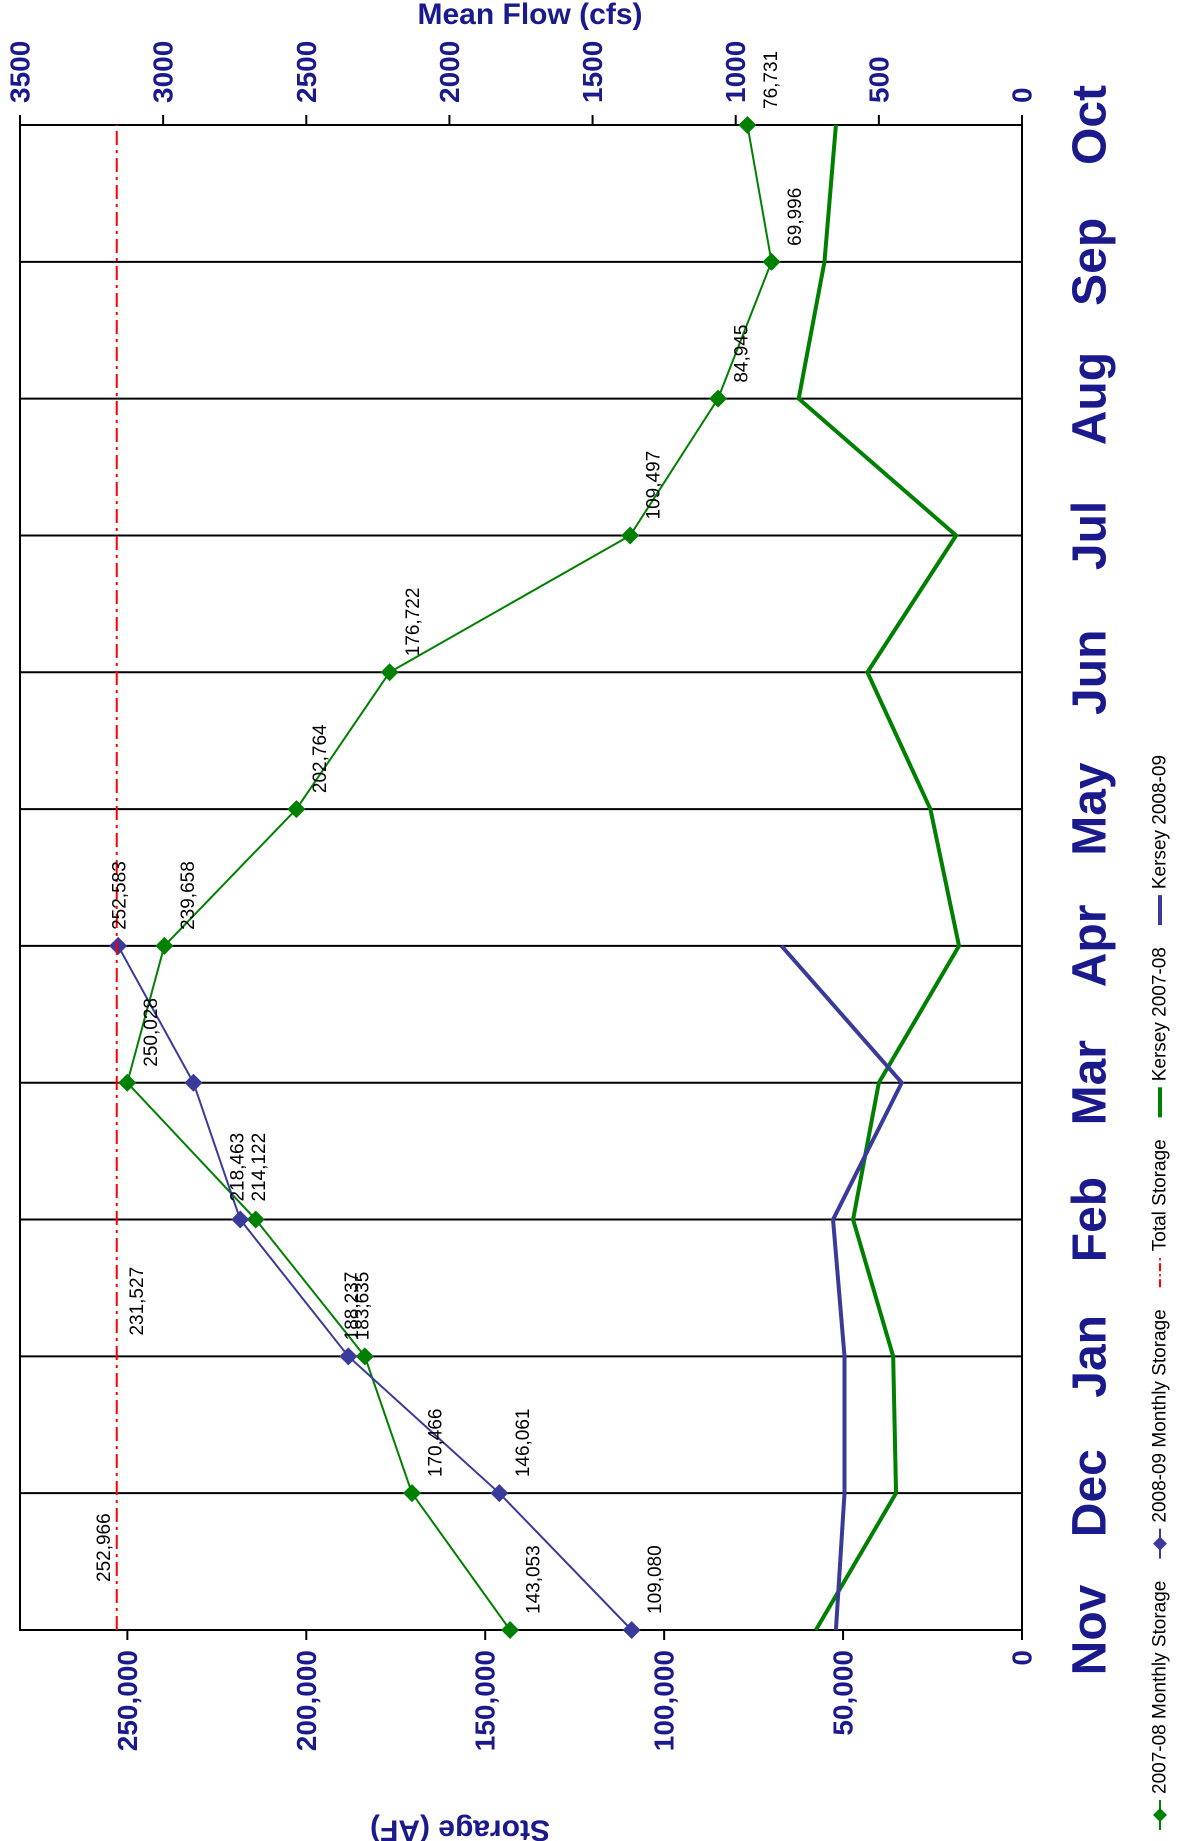  I want to click on legend-item-kersey-2008-09: Kersey 2008-09, so click(1160, 840).